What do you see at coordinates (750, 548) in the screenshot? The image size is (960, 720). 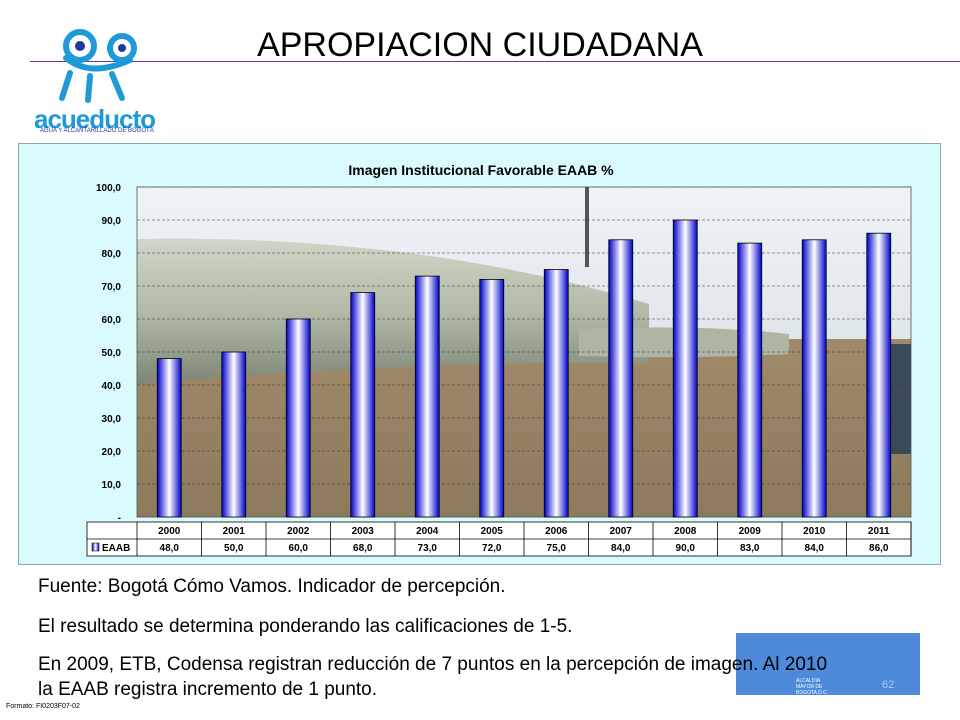 I see `data-value-label: 83,0` at bounding box center [750, 548].